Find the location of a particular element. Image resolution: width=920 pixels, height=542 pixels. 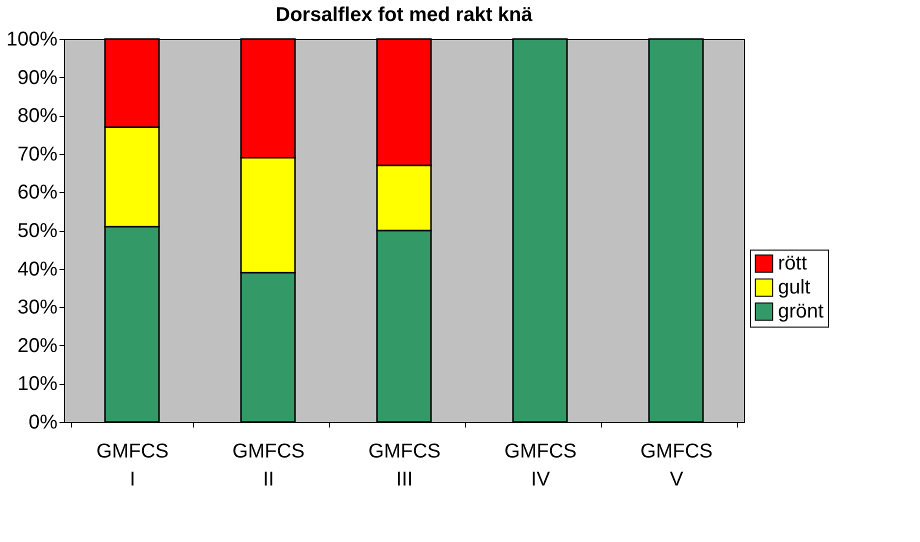

x-tick-label: GMFCS II is located at coordinates (268, 465).